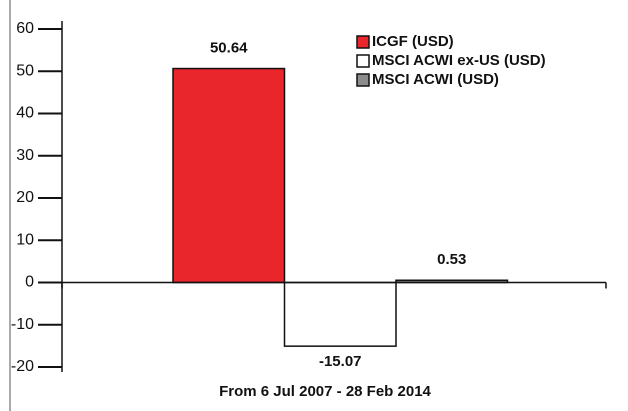  I want to click on y-tick-label: 10, so click(25, 239).